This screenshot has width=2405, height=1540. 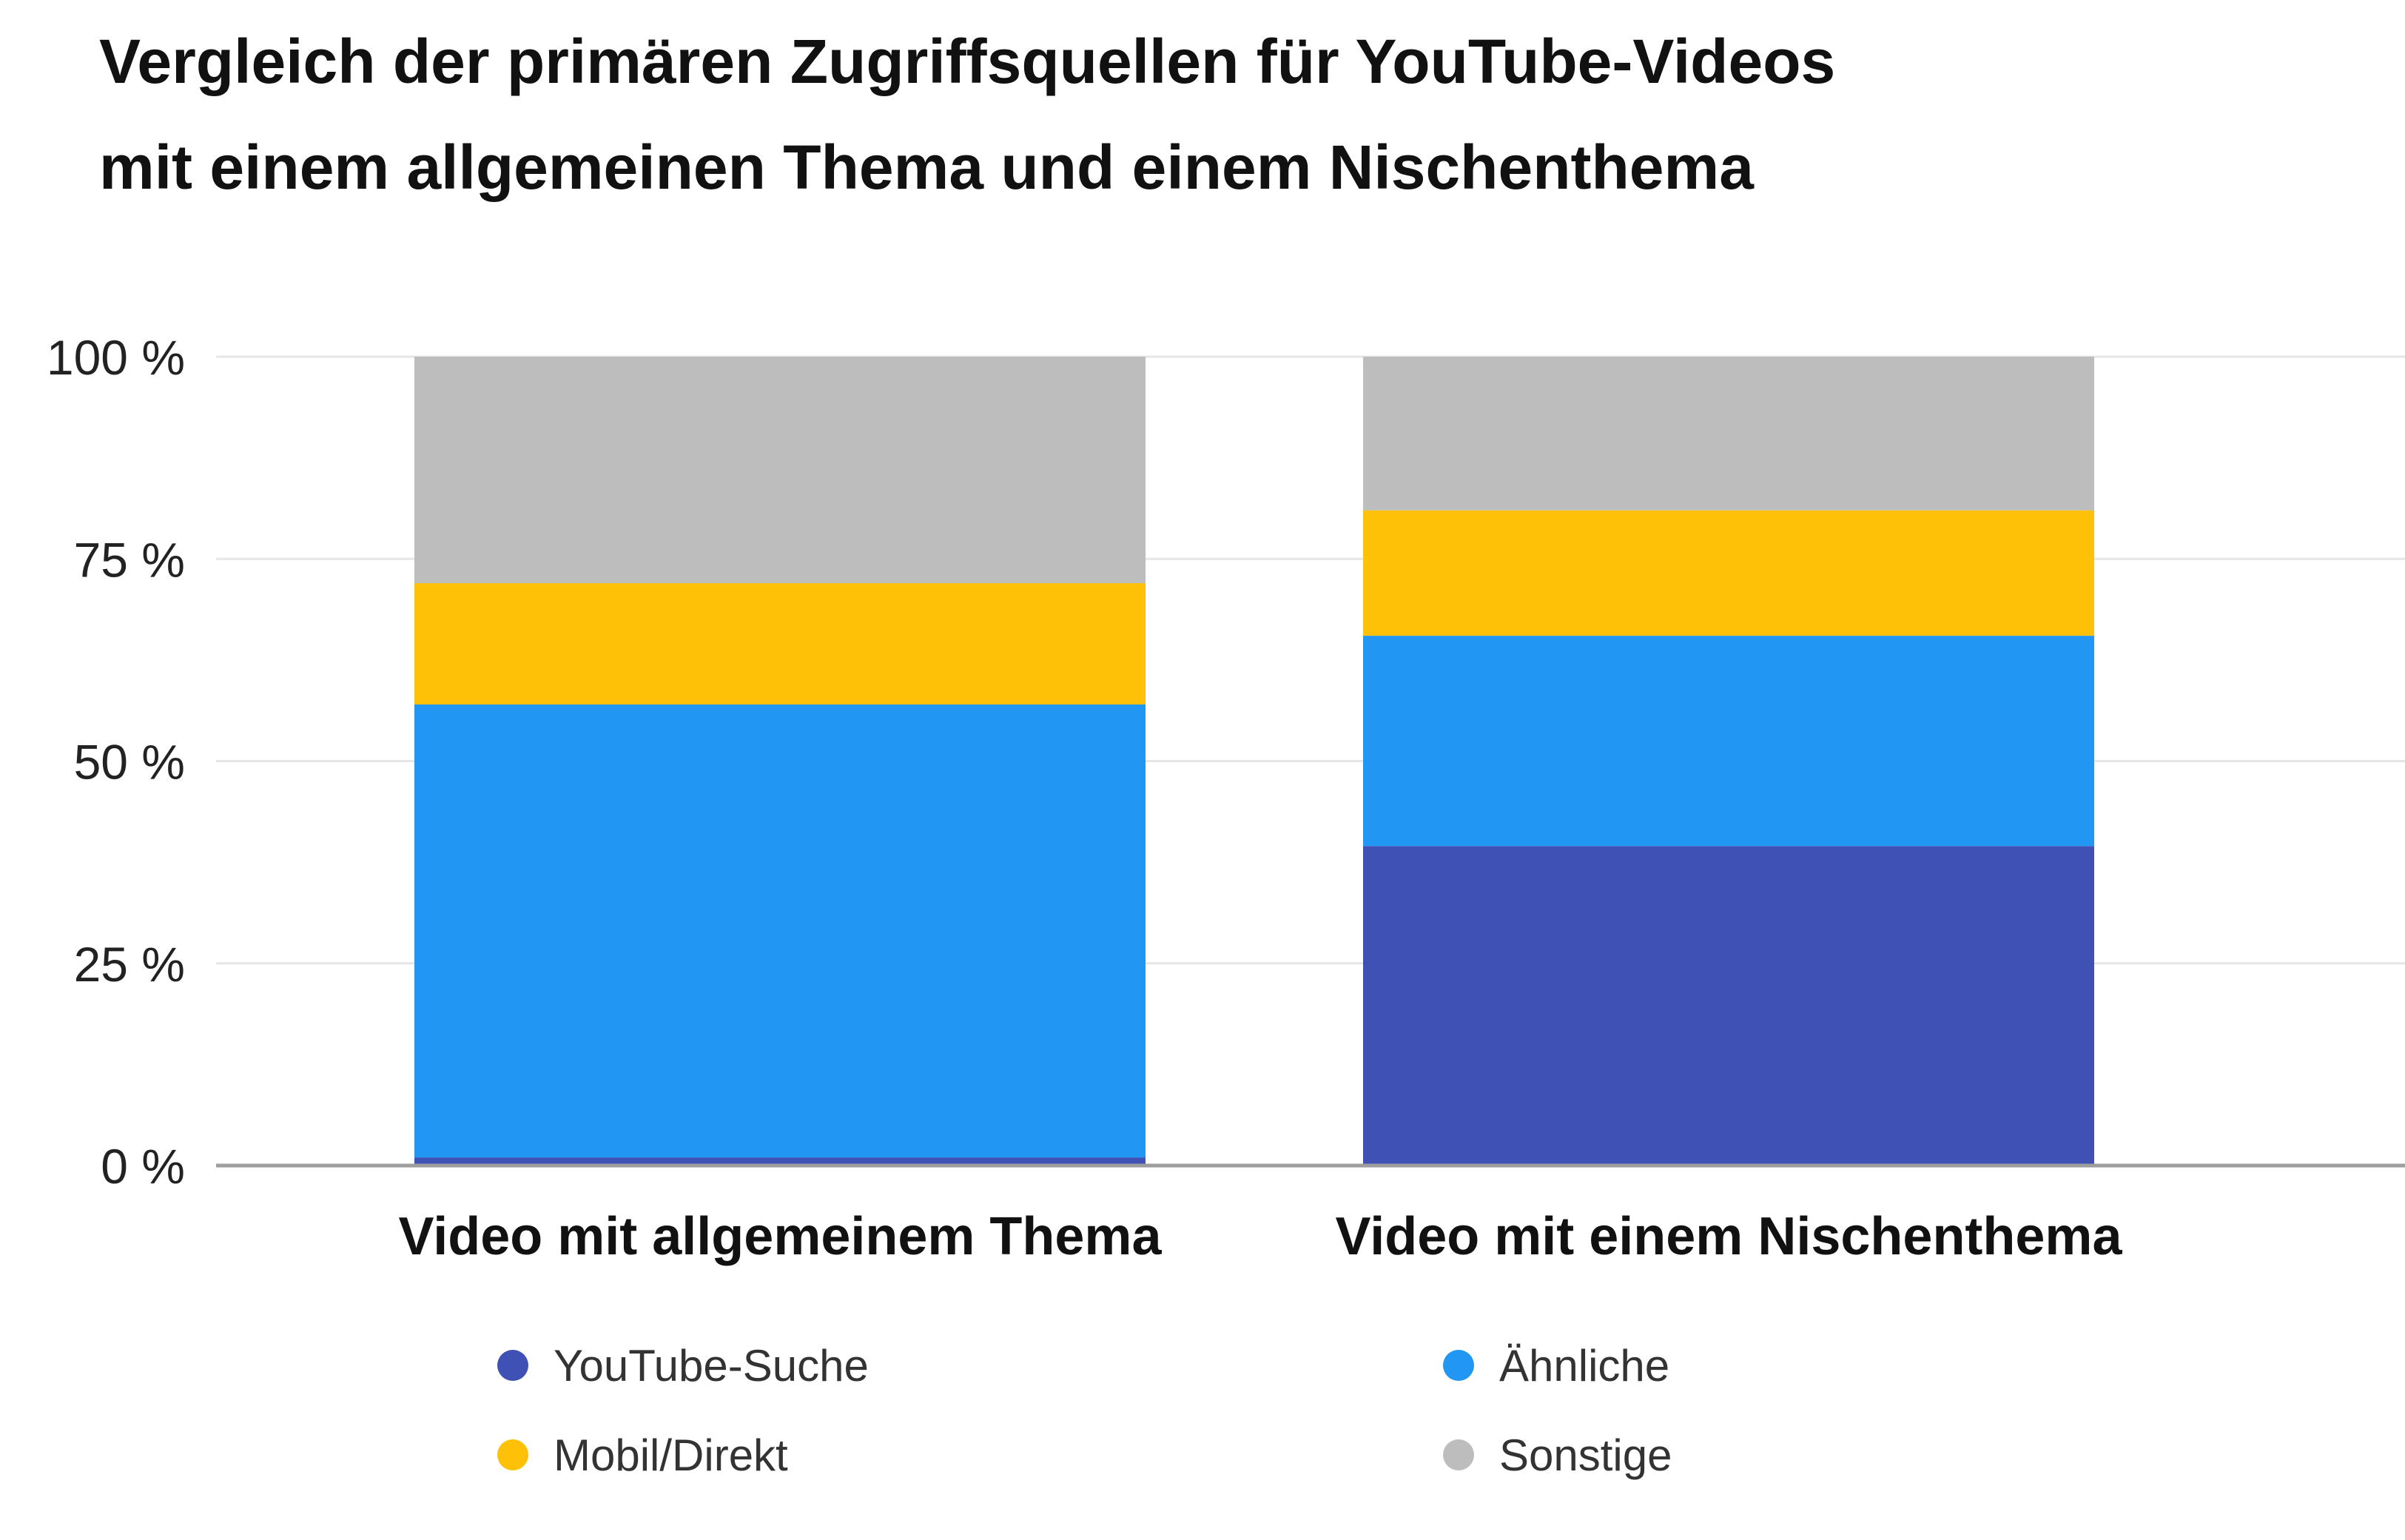 What do you see at coordinates (129, 762) in the screenshot?
I see `y-tick-label: 50 %` at bounding box center [129, 762].